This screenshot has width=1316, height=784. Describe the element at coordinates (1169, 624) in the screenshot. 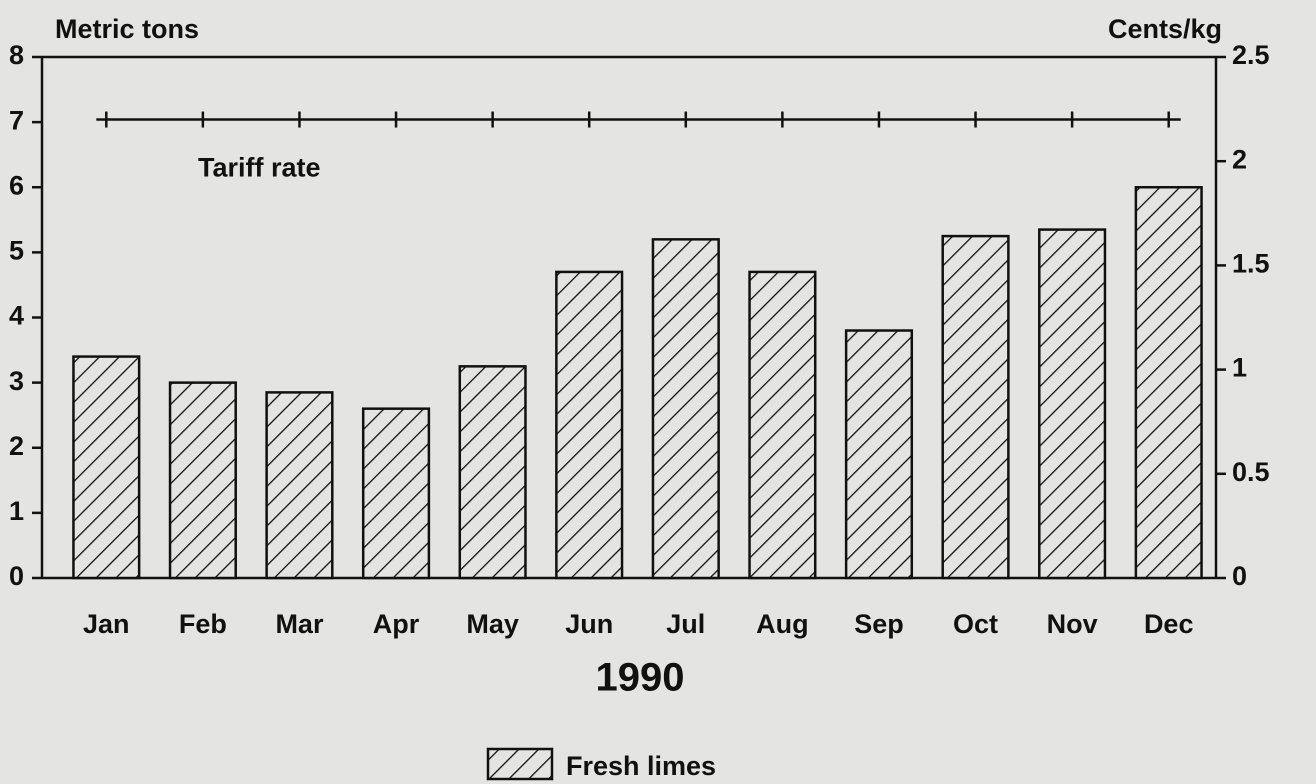

I see `x-tick-label: Dec` at that location.